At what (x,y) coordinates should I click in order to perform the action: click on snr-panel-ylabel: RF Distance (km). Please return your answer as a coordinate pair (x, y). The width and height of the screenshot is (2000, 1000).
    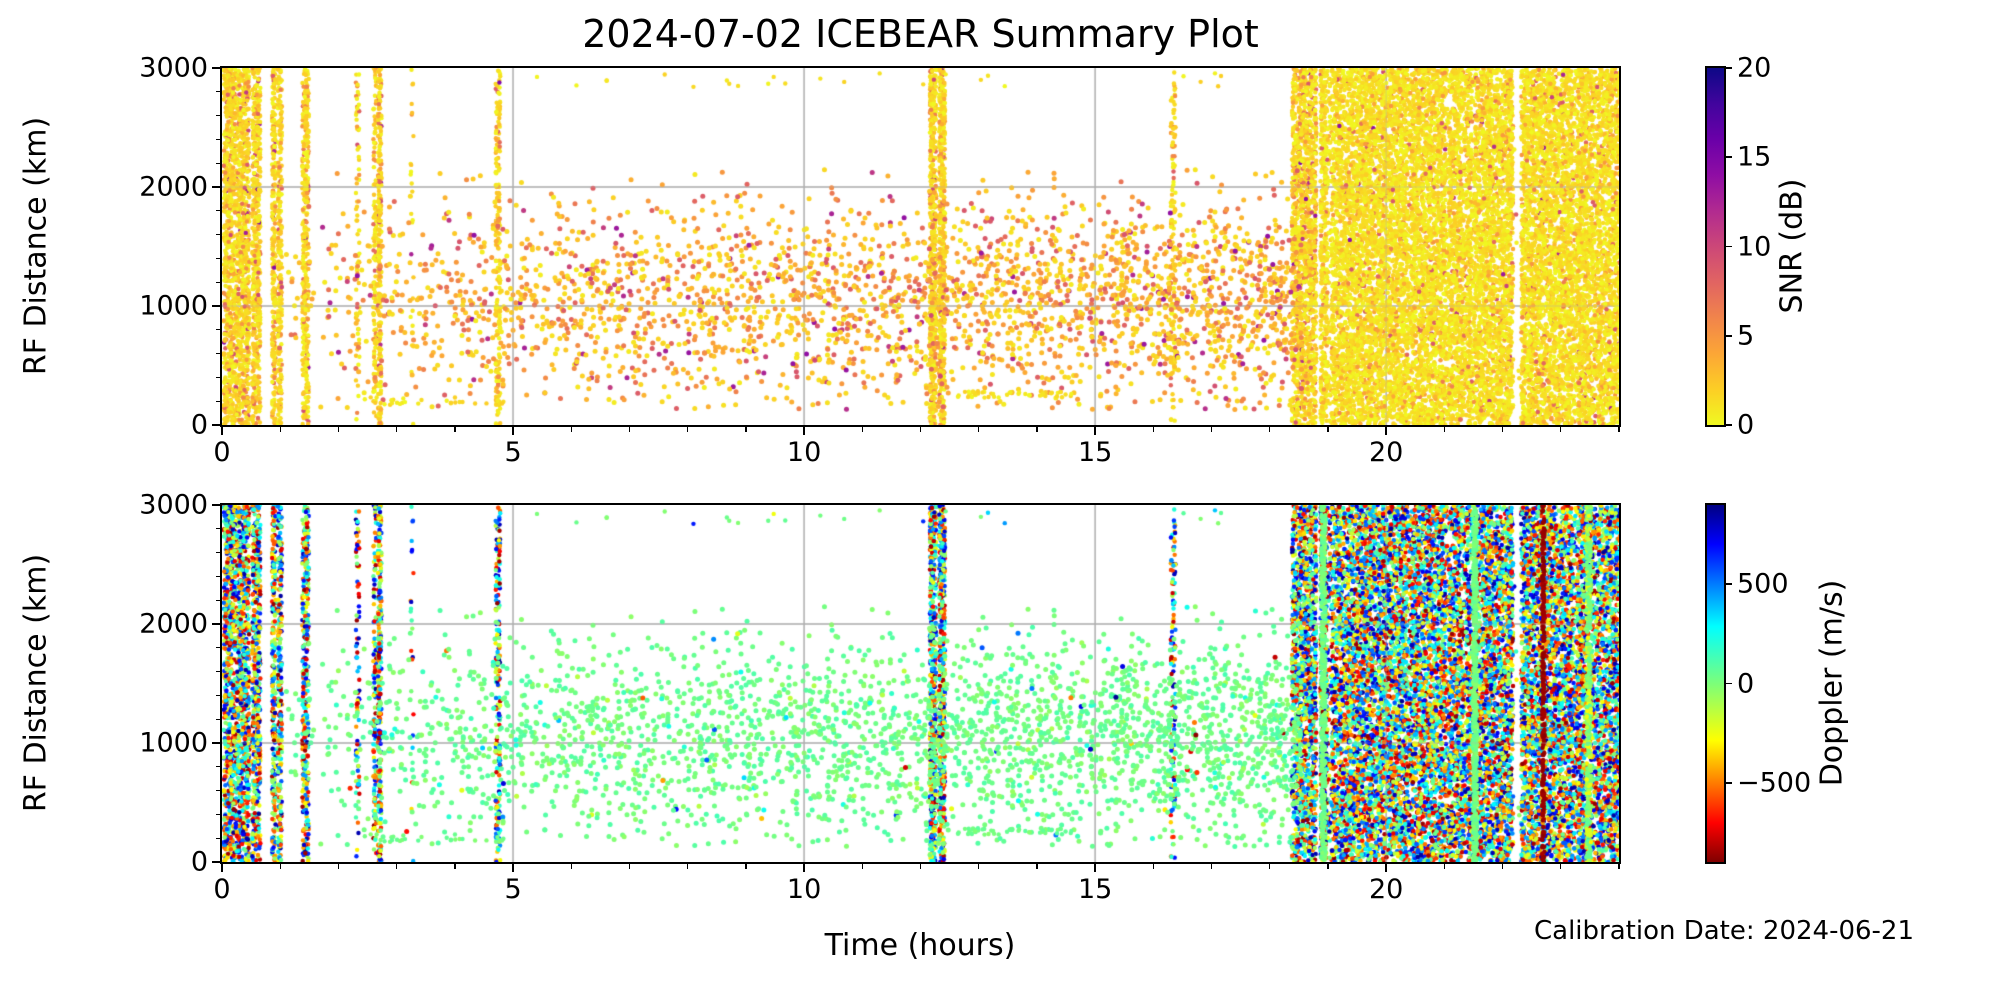
    Looking at the image, I should click on (36, 246).